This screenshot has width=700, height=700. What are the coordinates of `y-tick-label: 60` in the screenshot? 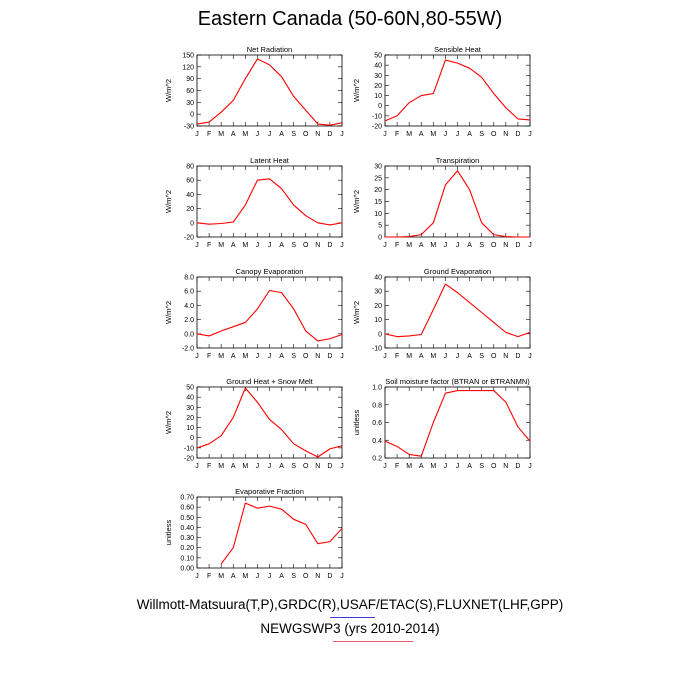 It's located at (190, 181).